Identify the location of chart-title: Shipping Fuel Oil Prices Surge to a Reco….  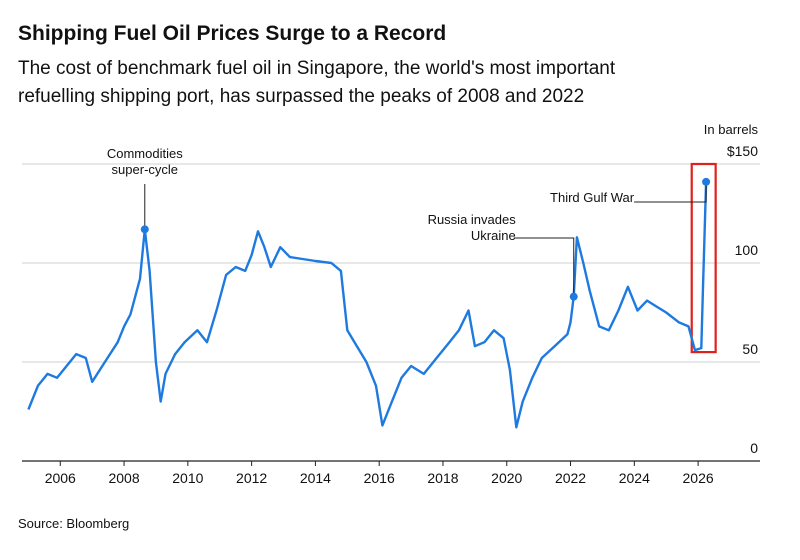
(232, 33).